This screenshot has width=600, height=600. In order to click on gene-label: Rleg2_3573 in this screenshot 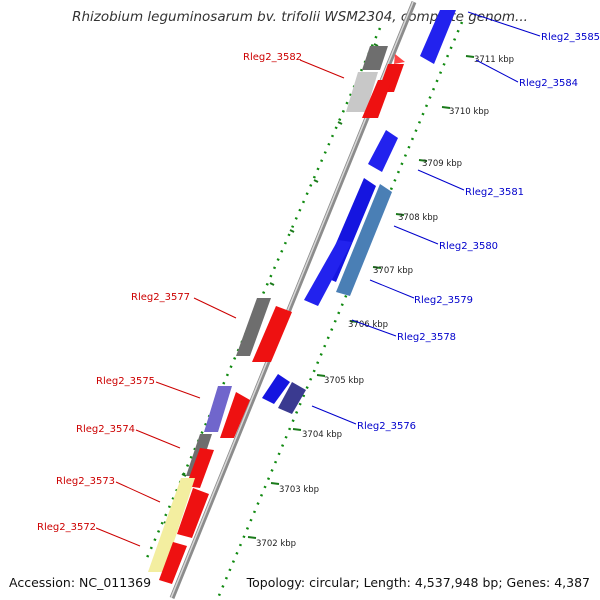, I will do `click(85, 481)`.